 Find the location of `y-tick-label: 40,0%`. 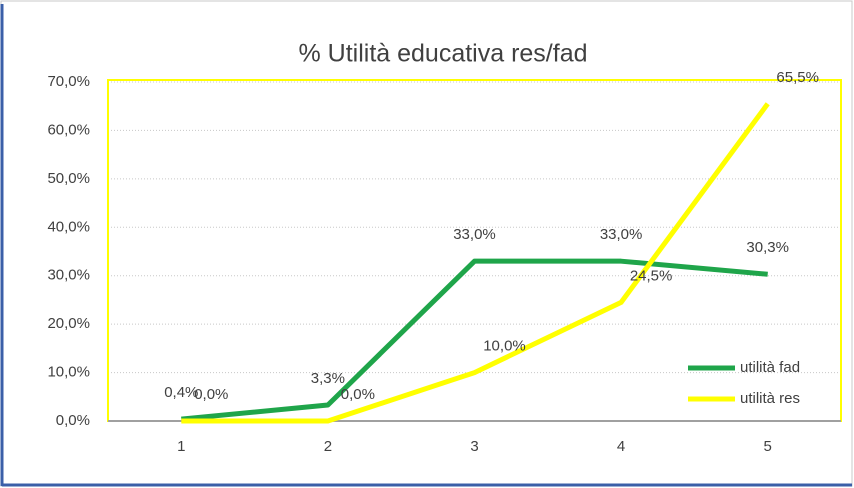

y-tick-label: 40,0% is located at coordinates (68, 226).